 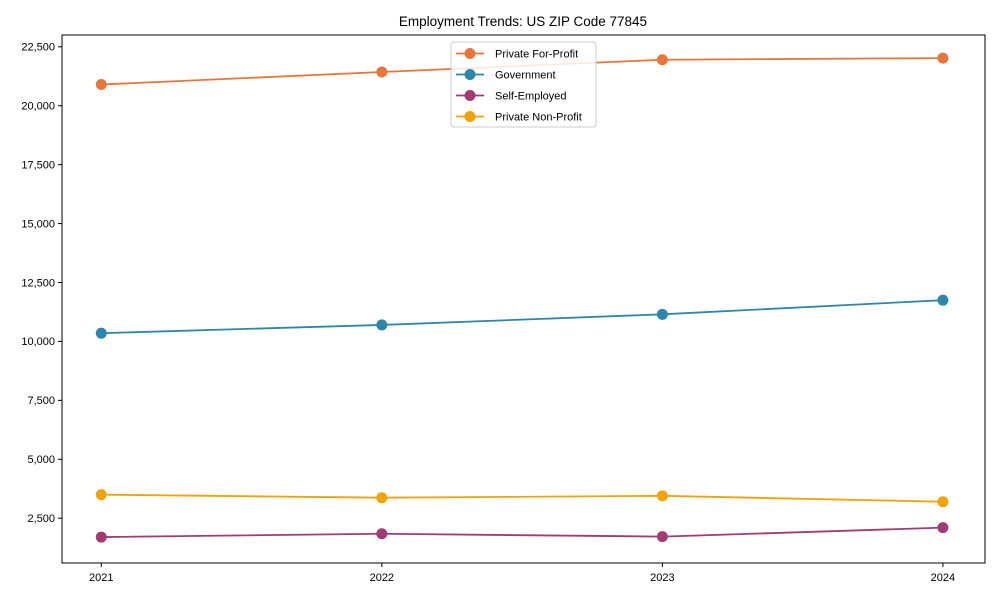 I want to click on y-axis-tick-label: 22,500, so click(x=38, y=48).